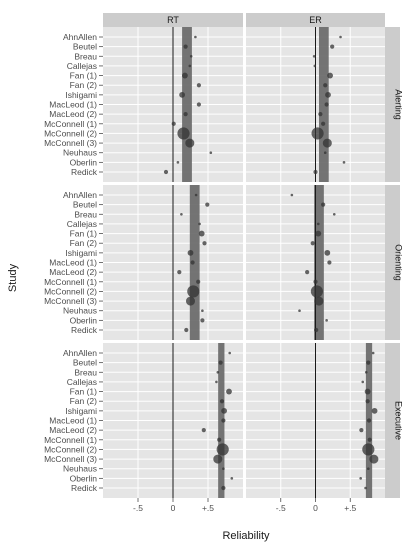  What do you see at coordinates (246, 536) in the screenshot?
I see `x-axis-title: Reliability` at bounding box center [246, 536].